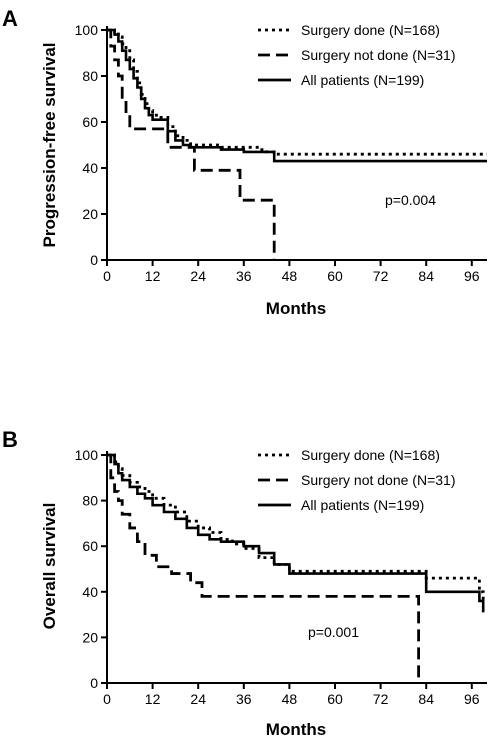  Describe the element at coordinates (90, 168) in the screenshot. I see `y-tick-label-a: 40` at that location.